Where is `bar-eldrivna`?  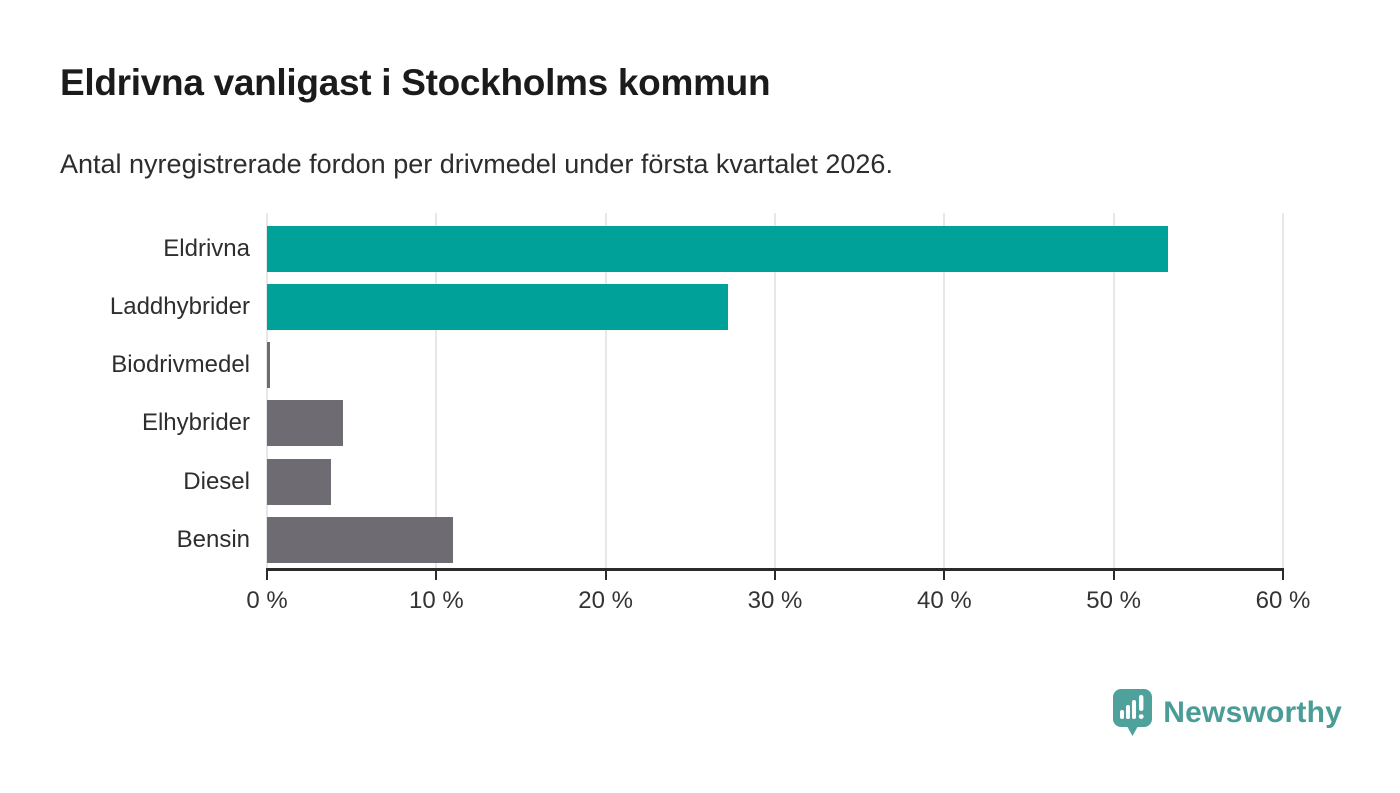 bar-eldrivna is located at coordinates (717, 248).